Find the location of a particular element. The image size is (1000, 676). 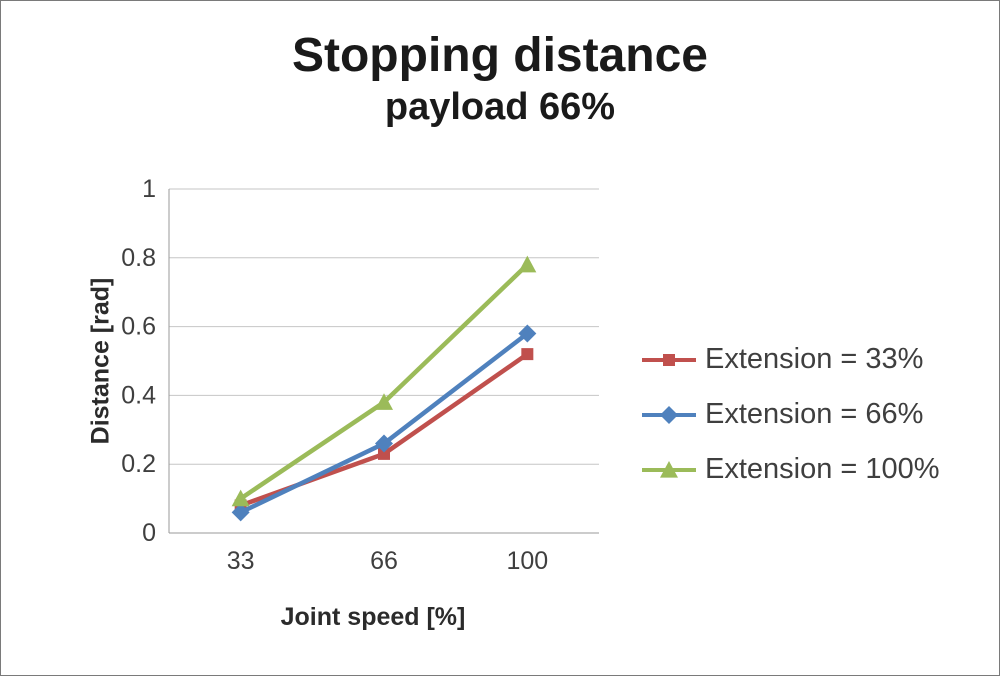

y-tick-label: 0 is located at coordinates (149, 533).